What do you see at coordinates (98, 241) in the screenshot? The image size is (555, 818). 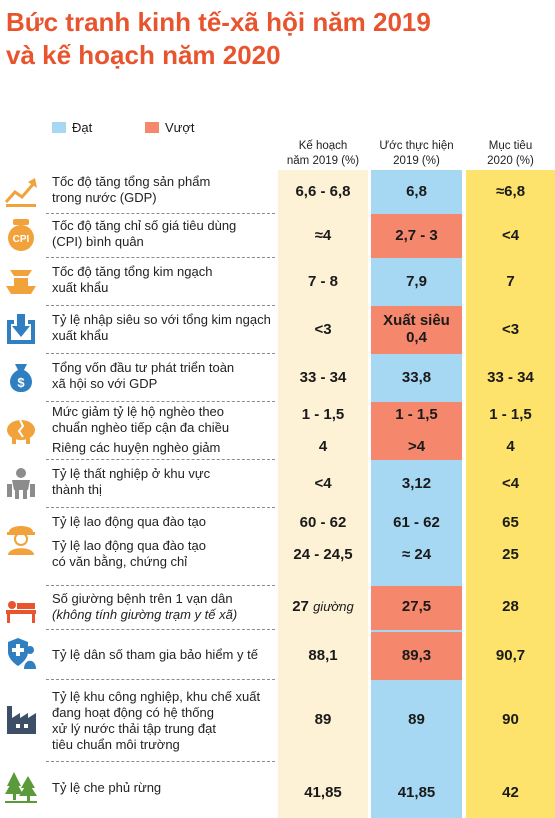 I see `row-label-line: (CPI) bình quân` at bounding box center [98, 241].